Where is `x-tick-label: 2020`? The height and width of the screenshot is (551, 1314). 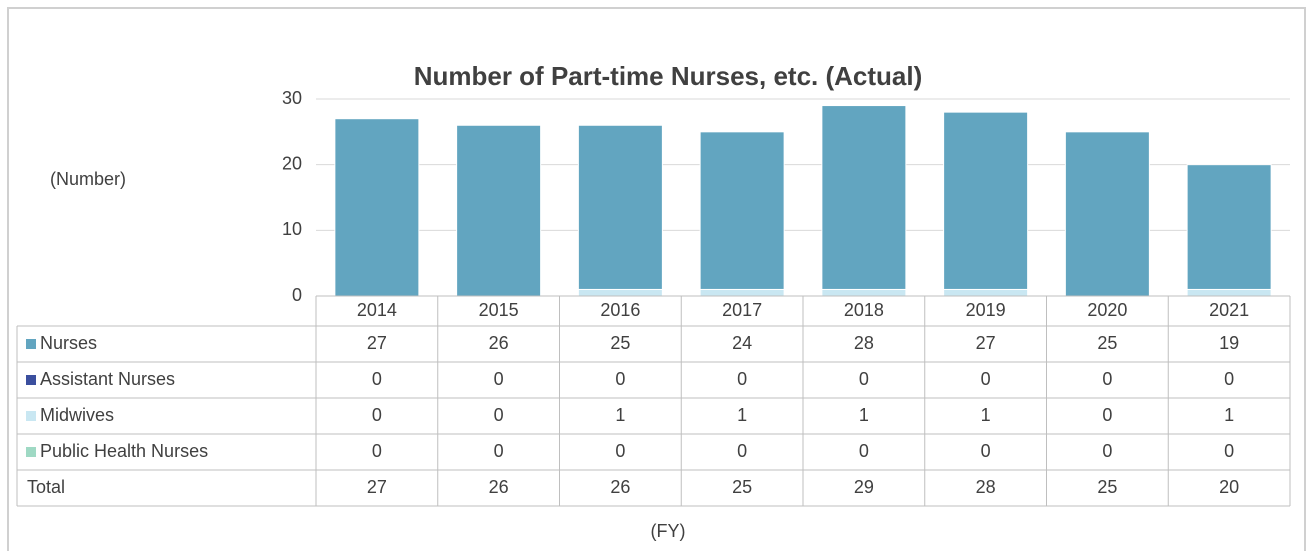 x-tick-label: 2020 is located at coordinates (1107, 310).